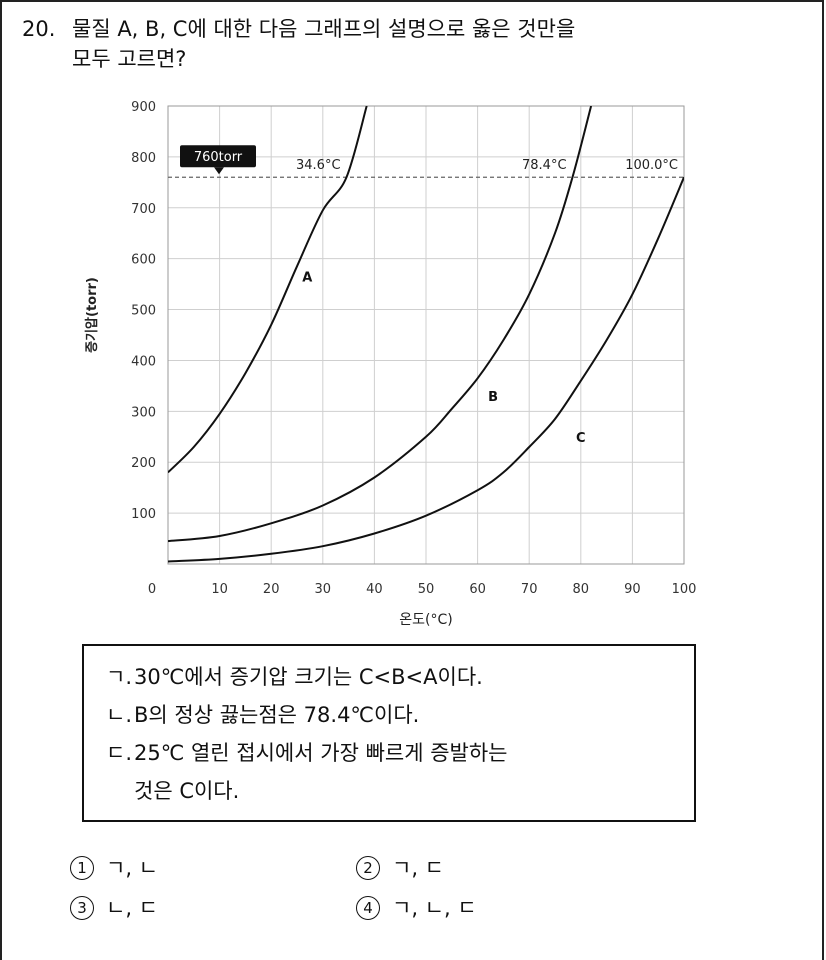 The height and width of the screenshot is (960, 826). What do you see at coordinates (477, 589) in the screenshot?
I see `x-tick-label: 60` at bounding box center [477, 589].